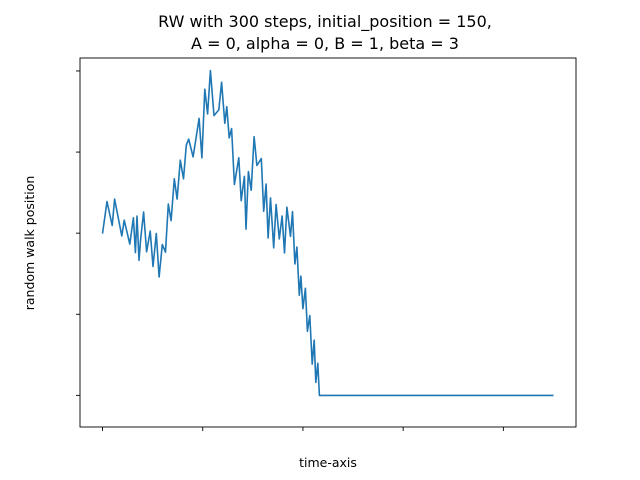 This screenshot has width=640, height=480. What do you see at coordinates (325, 43) in the screenshot?
I see `chart-title-line-2: A = 0, alpha = 0, B = 1, beta = 3` at bounding box center [325, 43].